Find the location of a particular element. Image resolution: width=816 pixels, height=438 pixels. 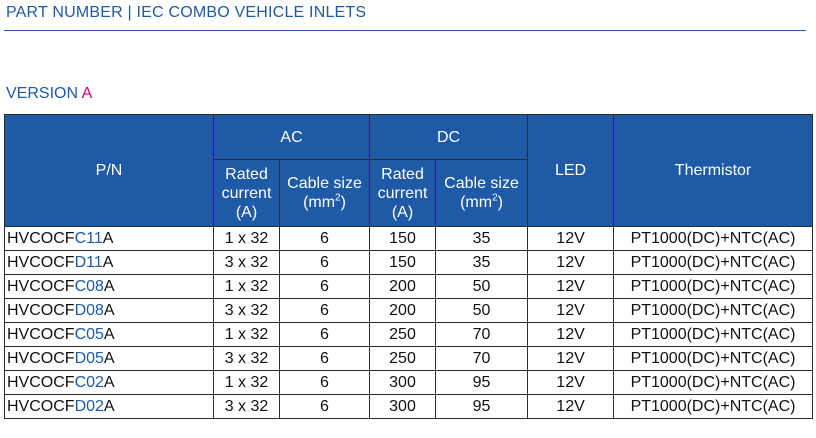

header-dc-cable-size: Cable size (mm2) is located at coordinates (482, 193).